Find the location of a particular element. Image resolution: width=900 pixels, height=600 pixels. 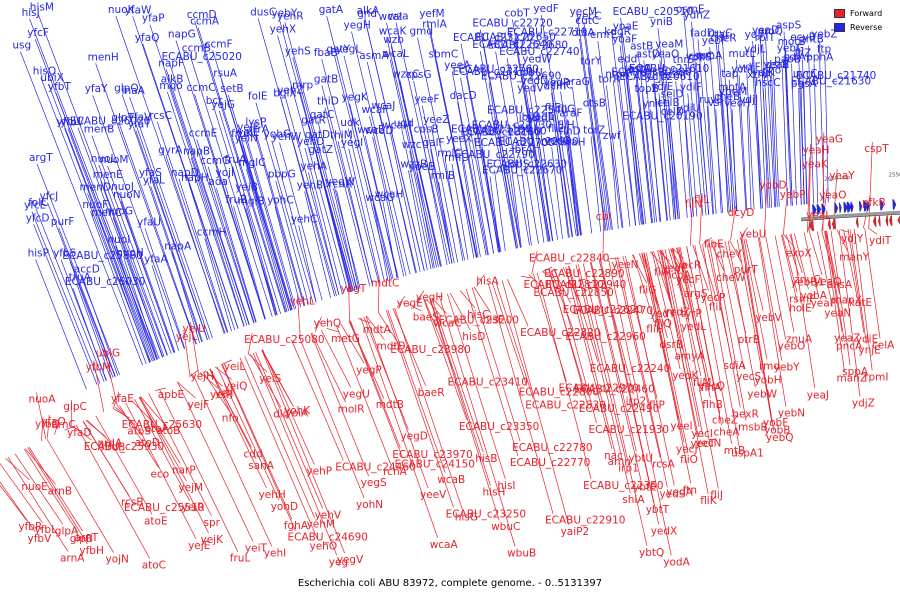

forward-gene-label: yodA is located at coordinates (676, 563).